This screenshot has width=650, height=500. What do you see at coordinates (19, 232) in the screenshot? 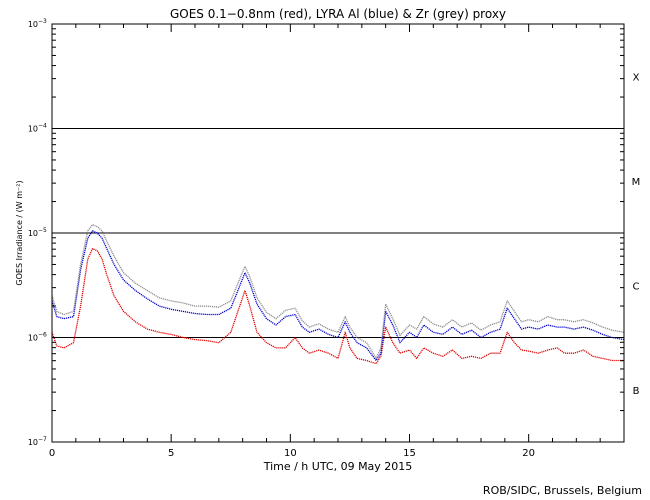
I see `y-axis-label: GOES Irradiance / (W m⁻²)` at bounding box center [19, 232].